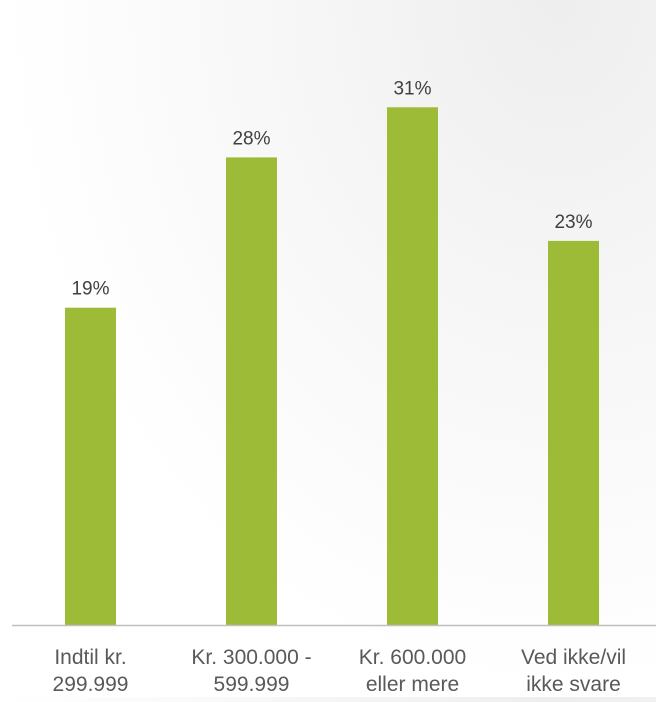 This screenshot has height=702, width=656. What do you see at coordinates (573, 222) in the screenshot?
I see `bar-value-label: 23%` at bounding box center [573, 222].